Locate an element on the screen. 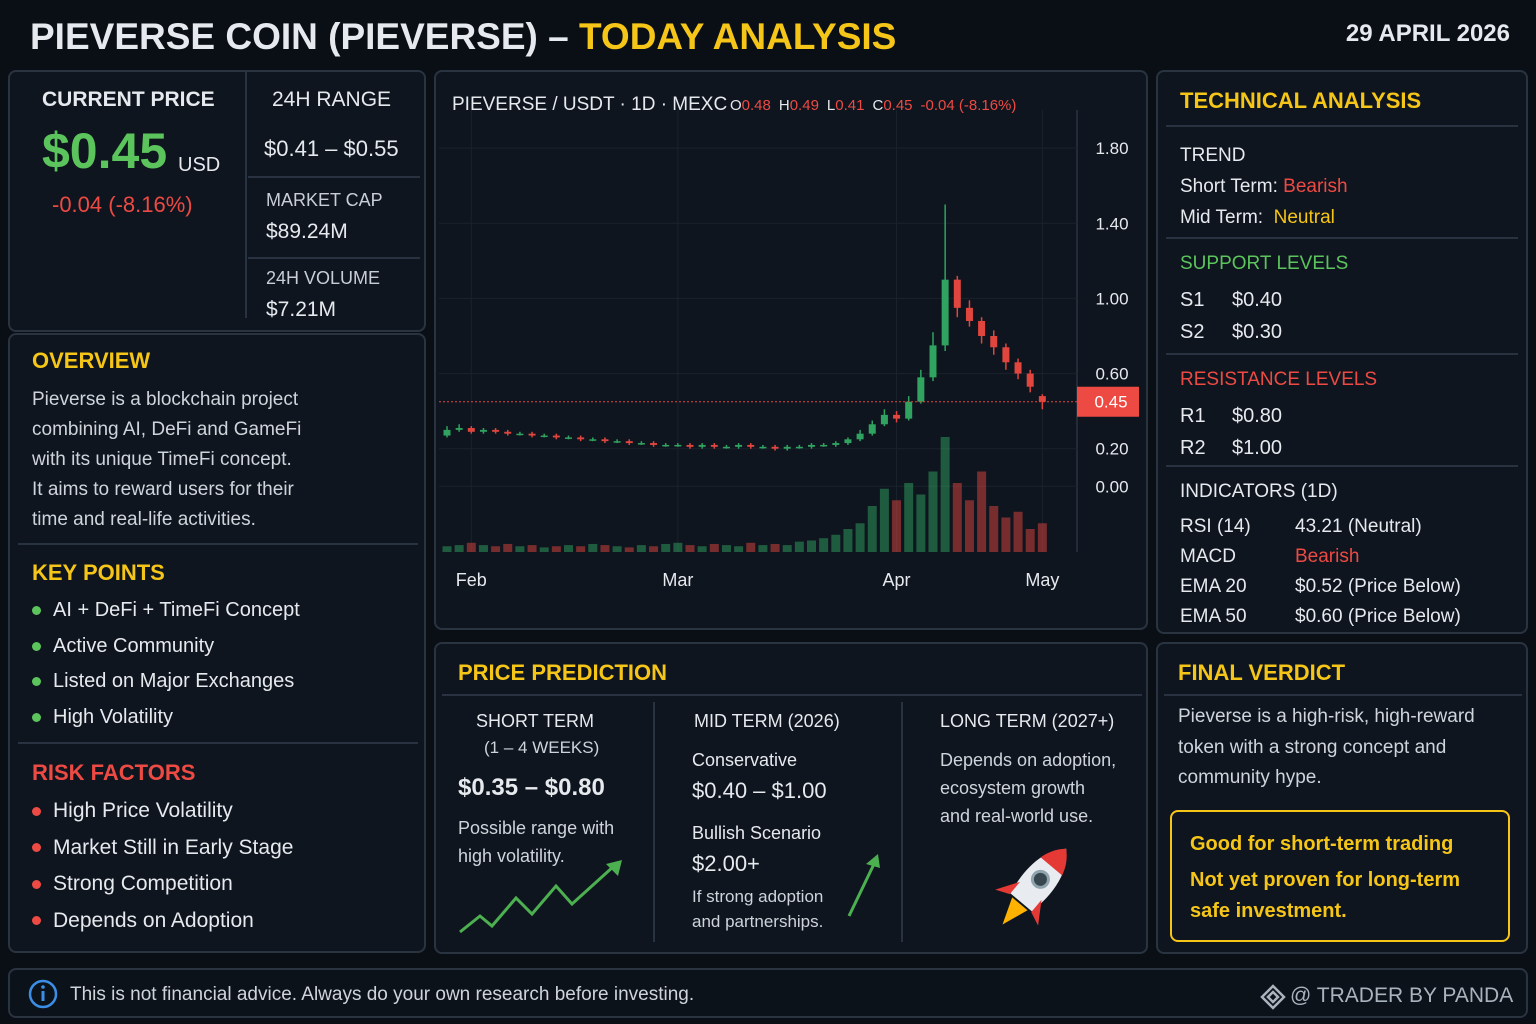 The image size is (1536, 1024). row-label: R2 is located at coordinates (1193, 448).